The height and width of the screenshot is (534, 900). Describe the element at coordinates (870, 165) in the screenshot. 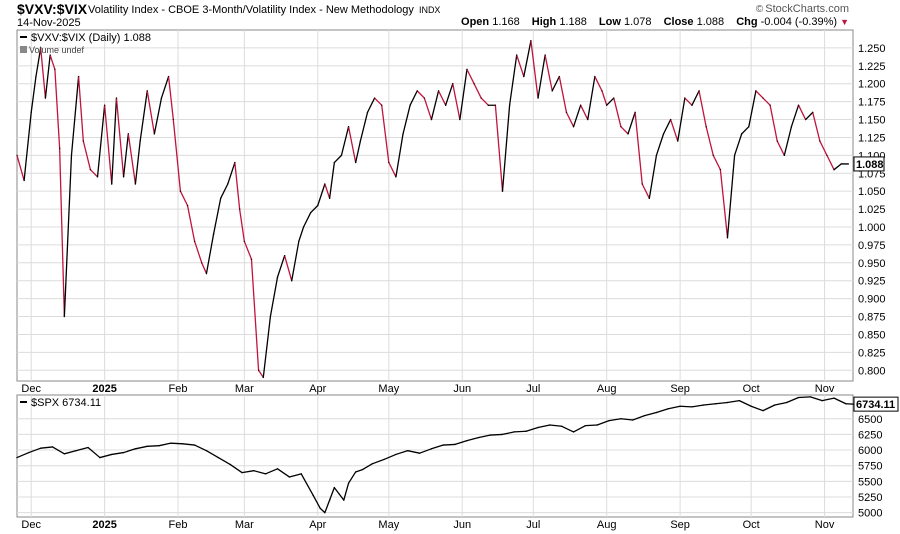

I see `last-value-label: 1.088` at that location.